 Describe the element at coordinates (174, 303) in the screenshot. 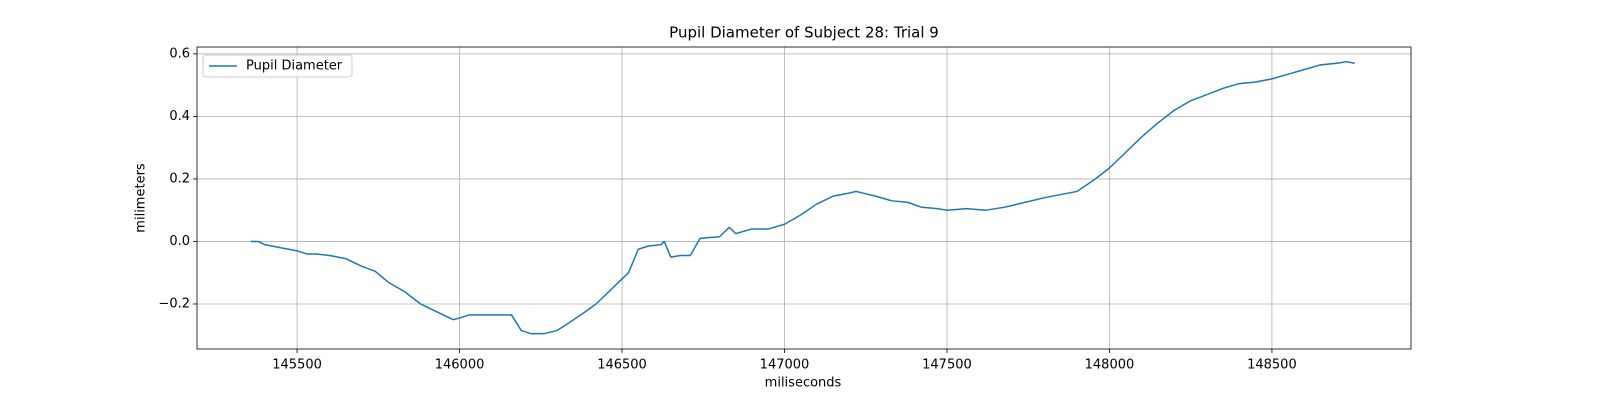

I see `y-tick-label: −0.2` at that location.